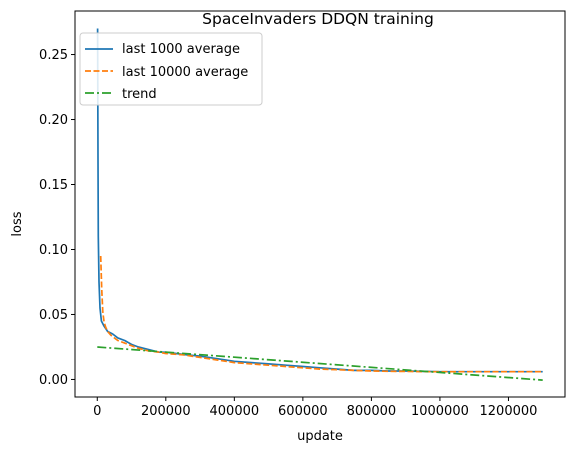  I want to click on y-tick-label: 0.05, so click(53, 315).